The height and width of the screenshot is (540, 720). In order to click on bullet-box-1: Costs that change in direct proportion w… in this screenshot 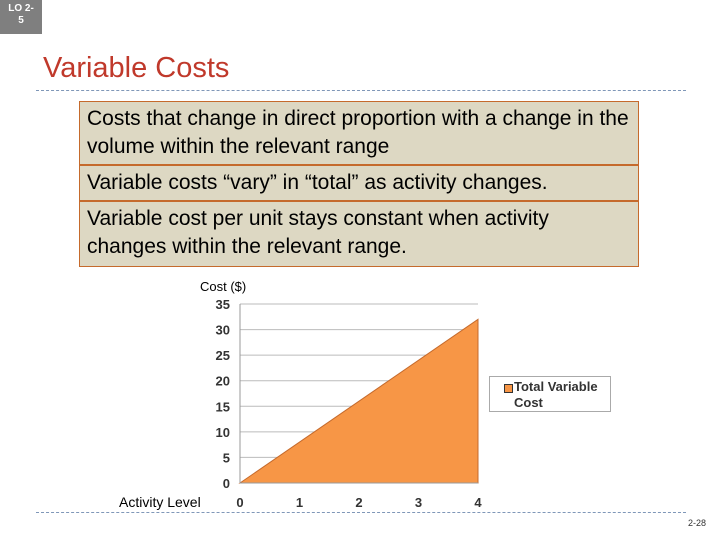, I will do `click(359, 133)`.